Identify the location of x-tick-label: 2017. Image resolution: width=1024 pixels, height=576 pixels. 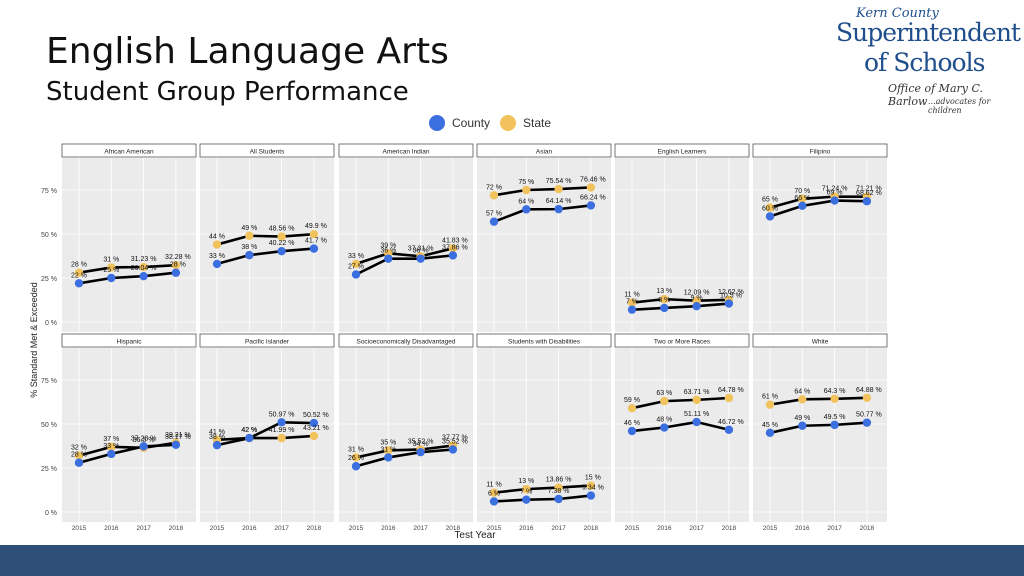
(696, 528).